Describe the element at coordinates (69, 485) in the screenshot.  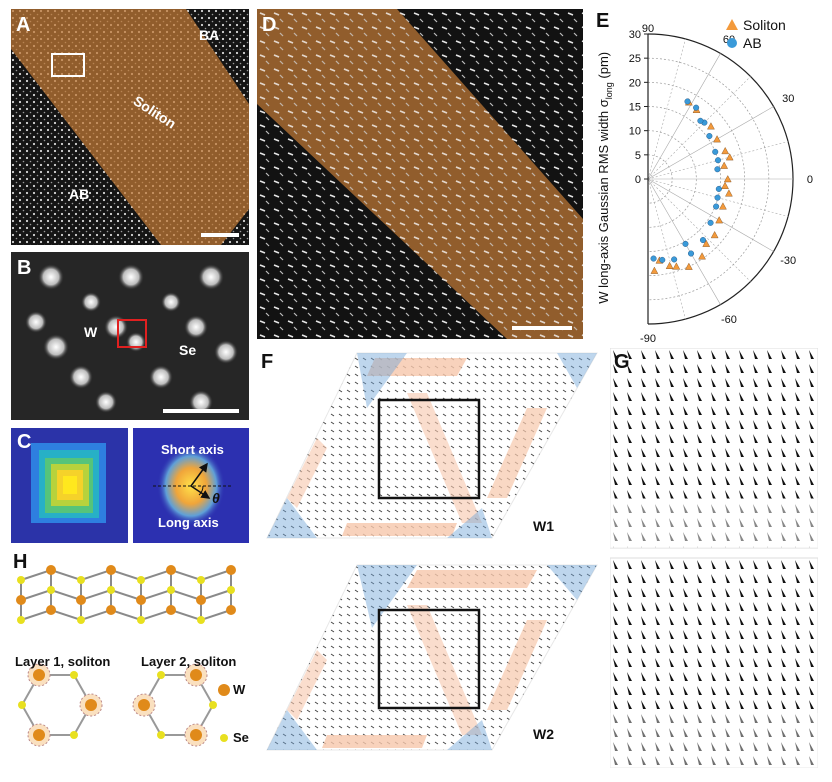
I see `panel-c-left: C` at that location.